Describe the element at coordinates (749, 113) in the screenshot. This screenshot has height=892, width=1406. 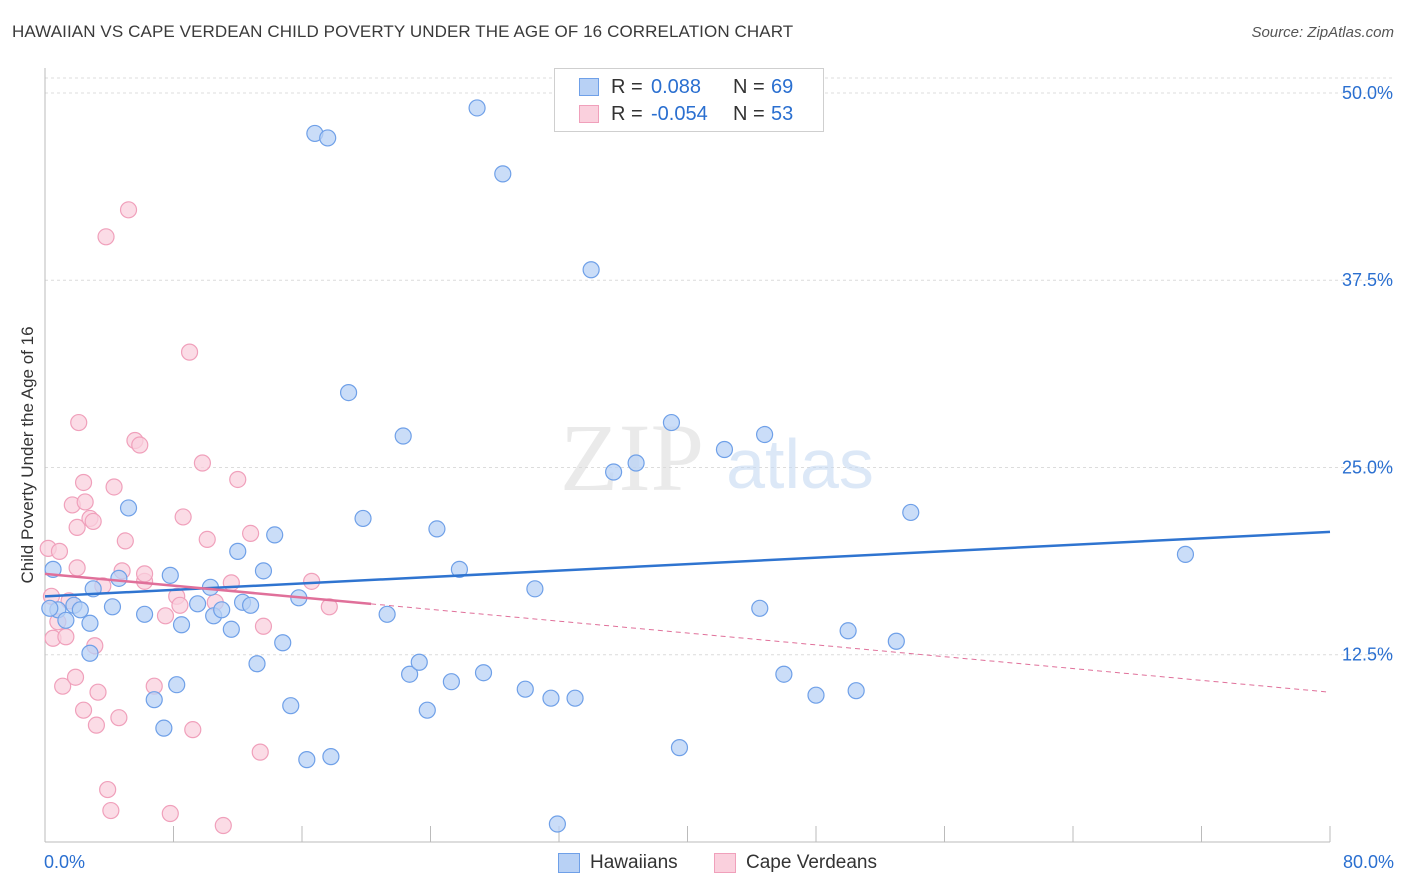
I see `legend-n-label: N =` at that location.